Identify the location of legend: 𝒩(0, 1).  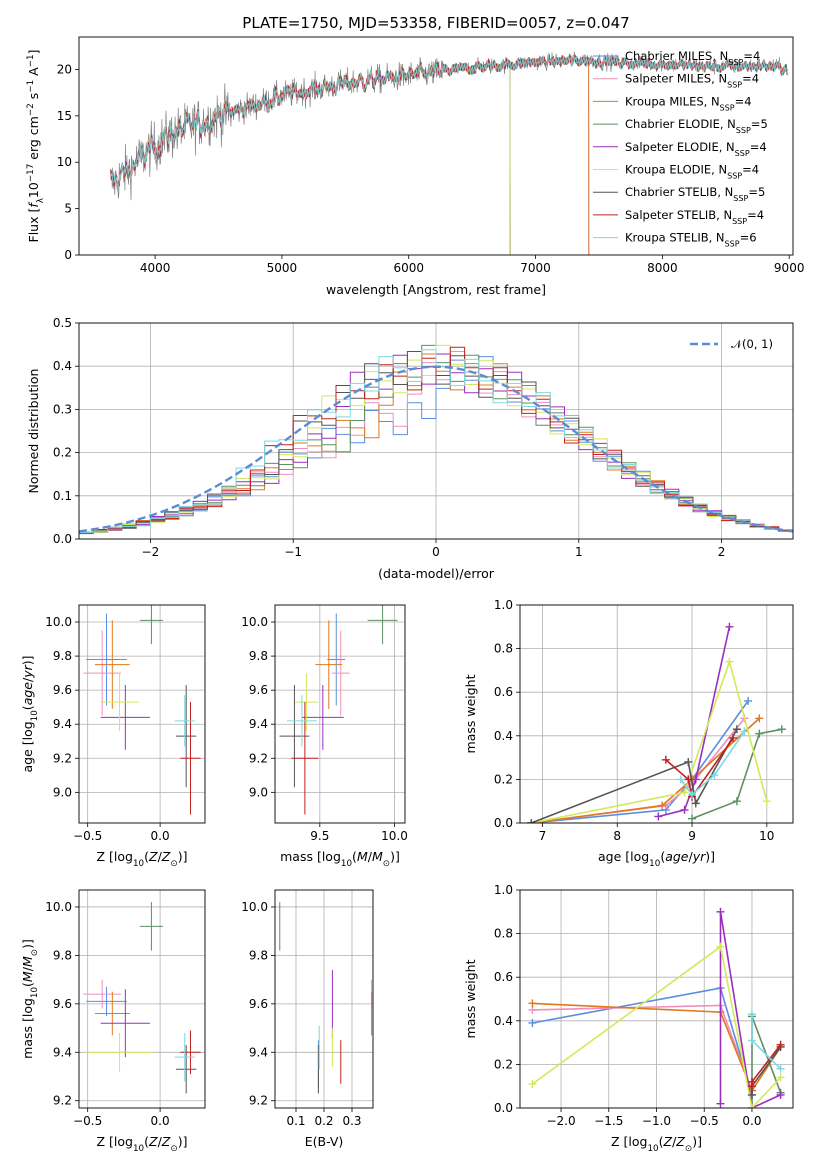
(731, 344).